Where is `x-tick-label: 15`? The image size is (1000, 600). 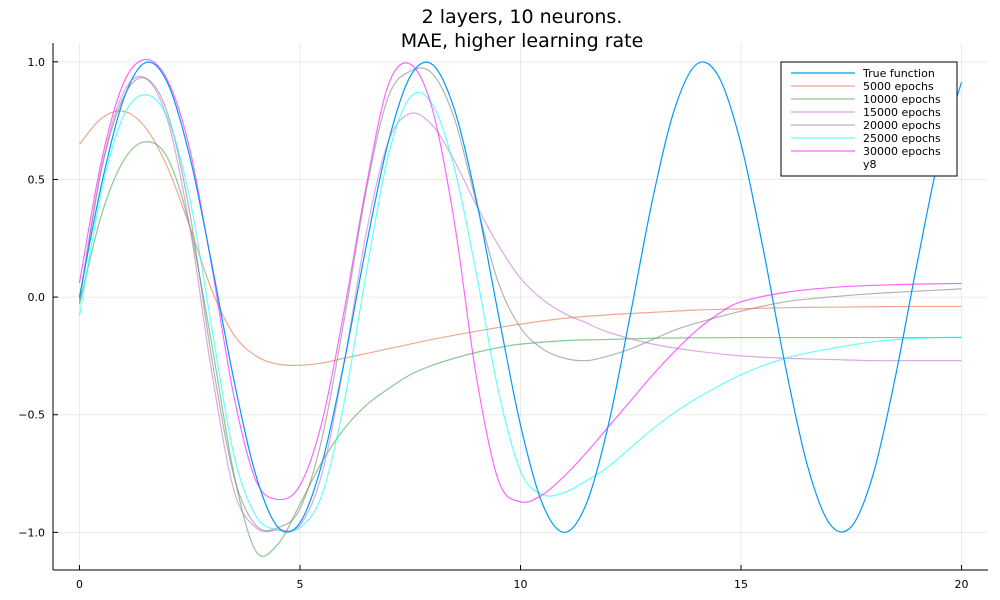
x-tick-label: 15 is located at coordinates (741, 584).